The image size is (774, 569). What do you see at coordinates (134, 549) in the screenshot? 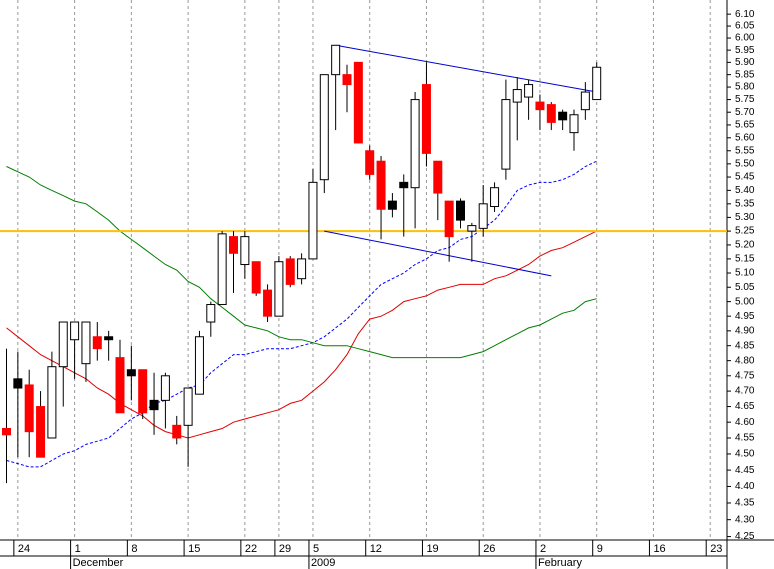
I see `x-tick-label: 8` at bounding box center [134, 549].